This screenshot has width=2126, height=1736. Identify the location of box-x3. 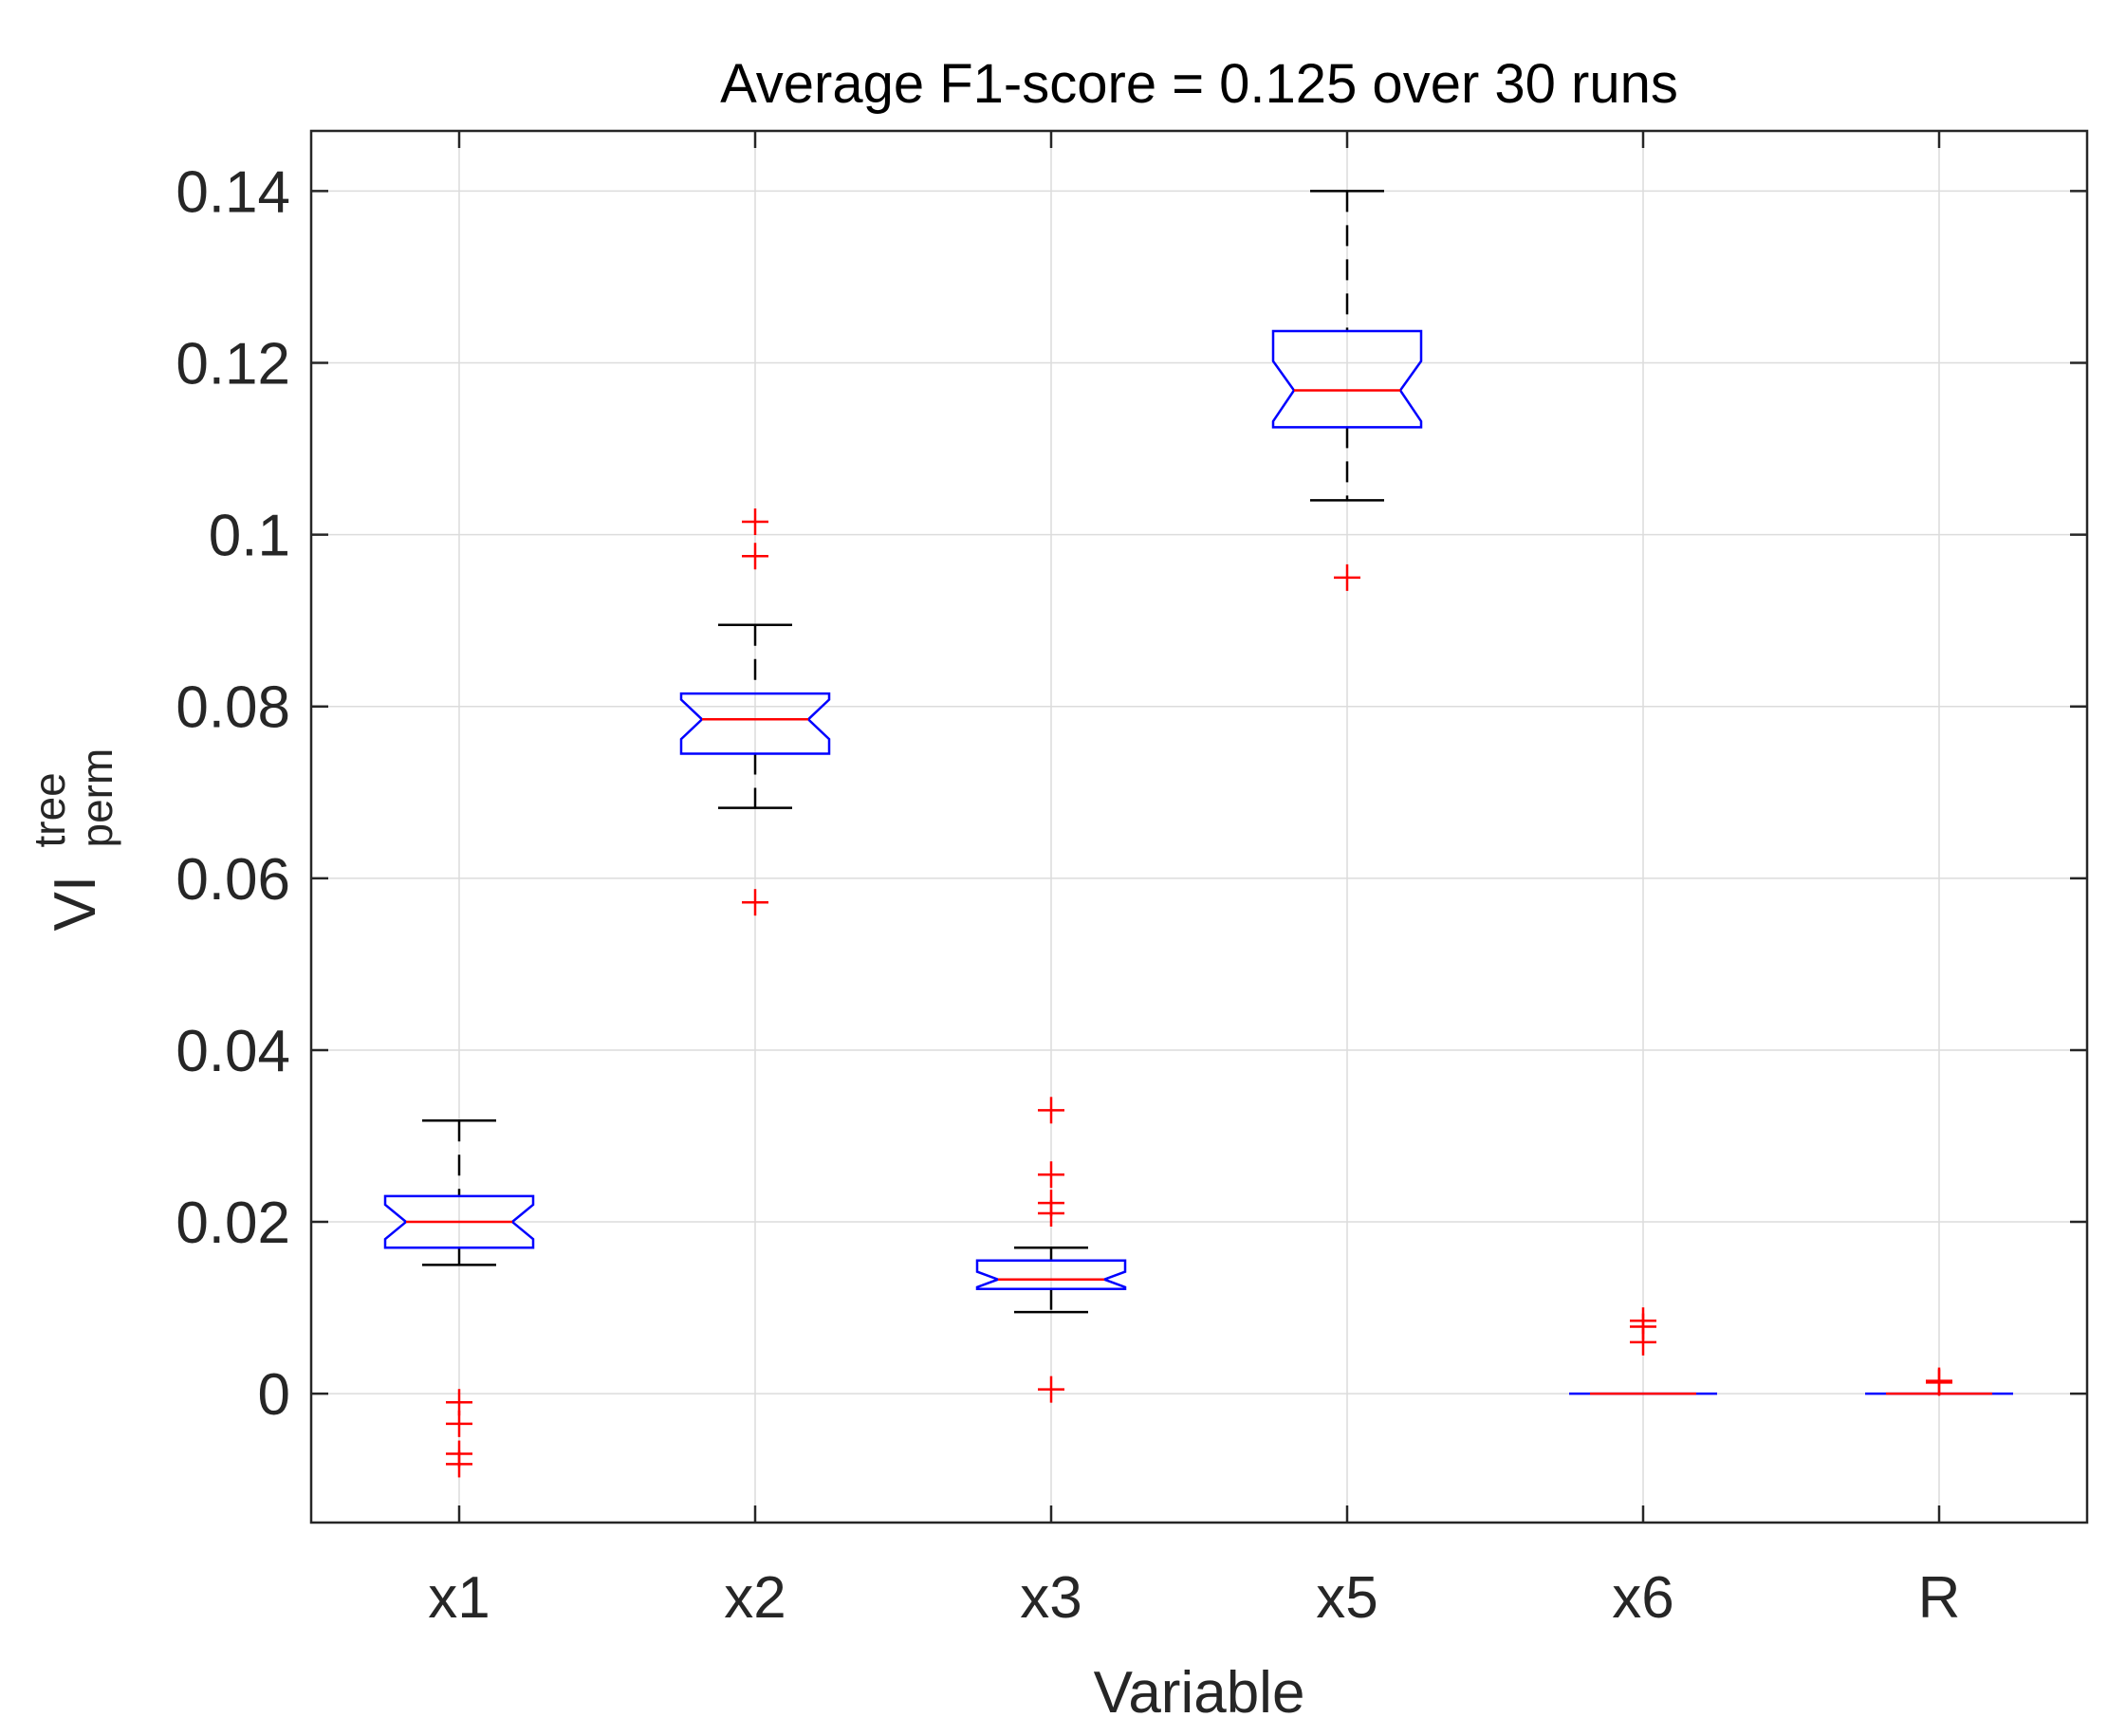
(1051, 1250).